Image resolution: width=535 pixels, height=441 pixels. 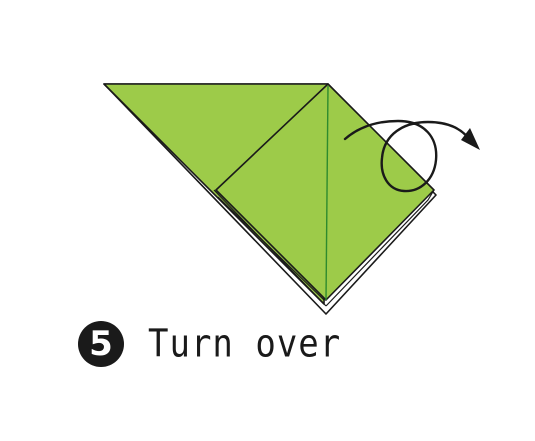 What do you see at coordinates (245, 344) in the screenshot?
I see `step-instruction: Turn over` at bounding box center [245, 344].